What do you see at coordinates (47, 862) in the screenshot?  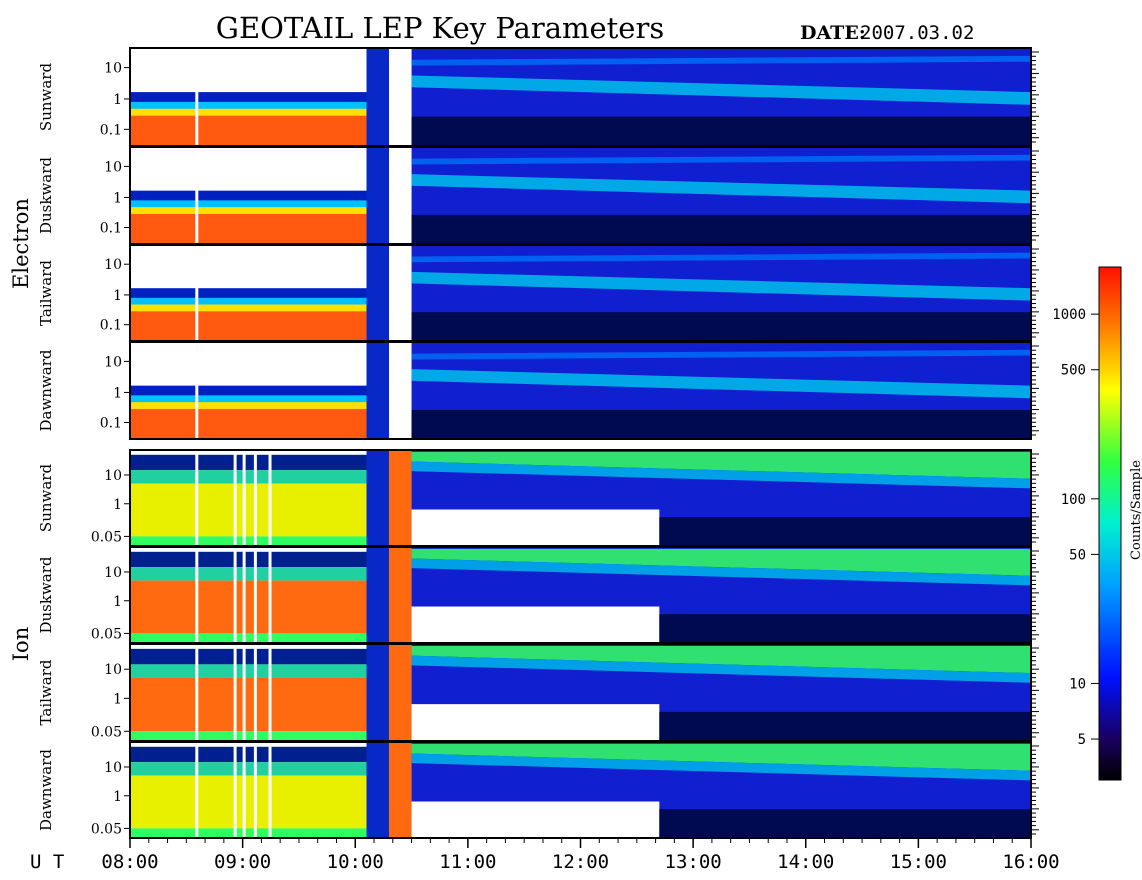 I see `ut-axis-label: U T` at bounding box center [47, 862].